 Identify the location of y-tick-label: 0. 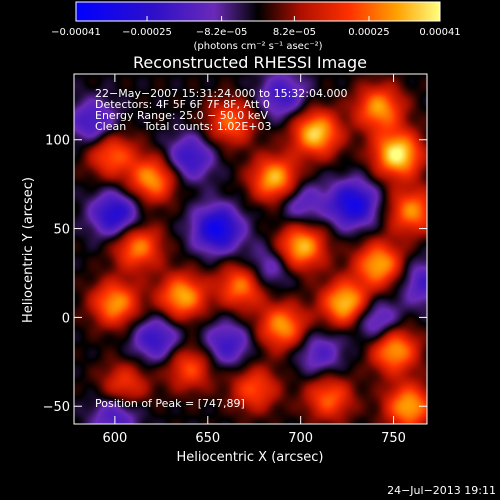
(66, 318).